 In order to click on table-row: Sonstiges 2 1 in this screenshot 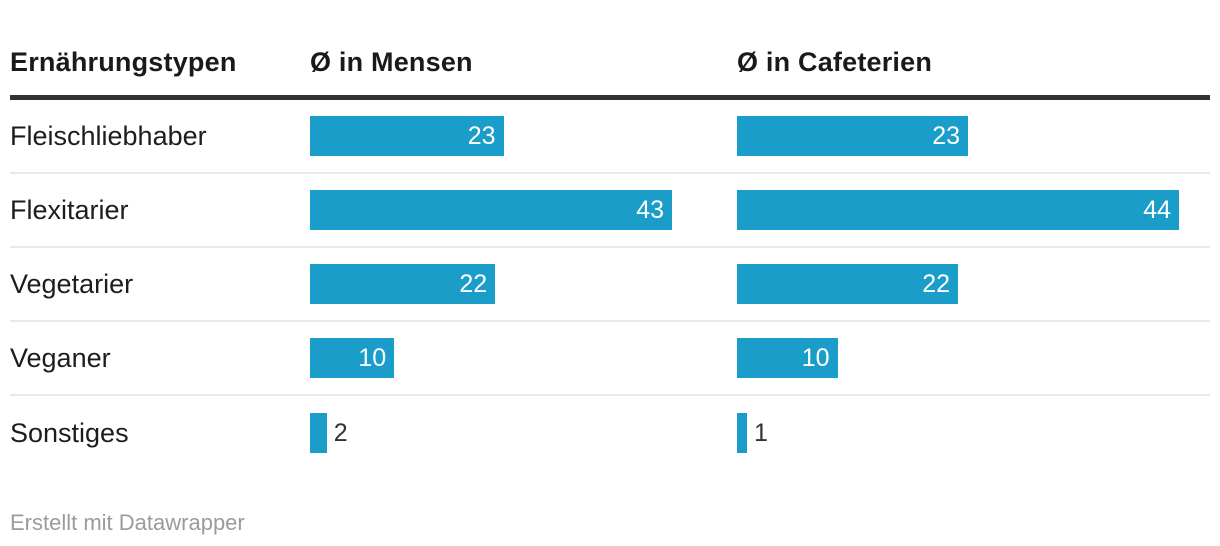, I will do `click(610, 433)`.